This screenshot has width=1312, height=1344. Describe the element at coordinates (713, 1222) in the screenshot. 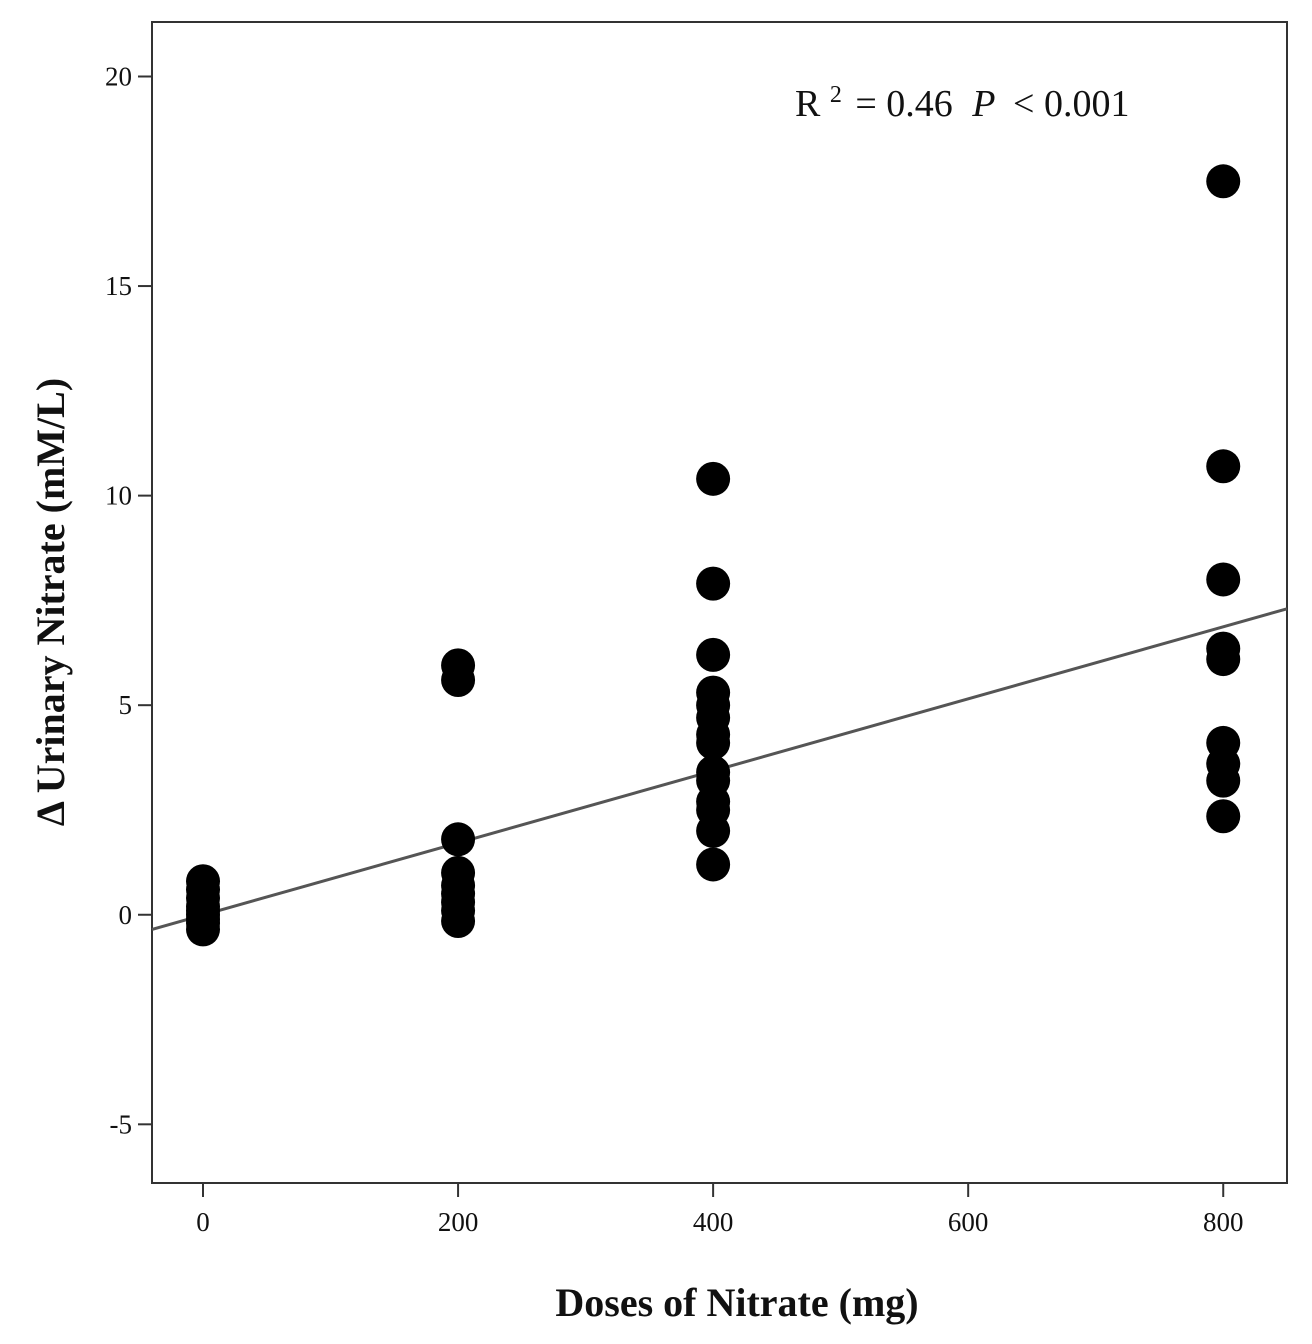

I see `x-tick-label: 400` at that location.